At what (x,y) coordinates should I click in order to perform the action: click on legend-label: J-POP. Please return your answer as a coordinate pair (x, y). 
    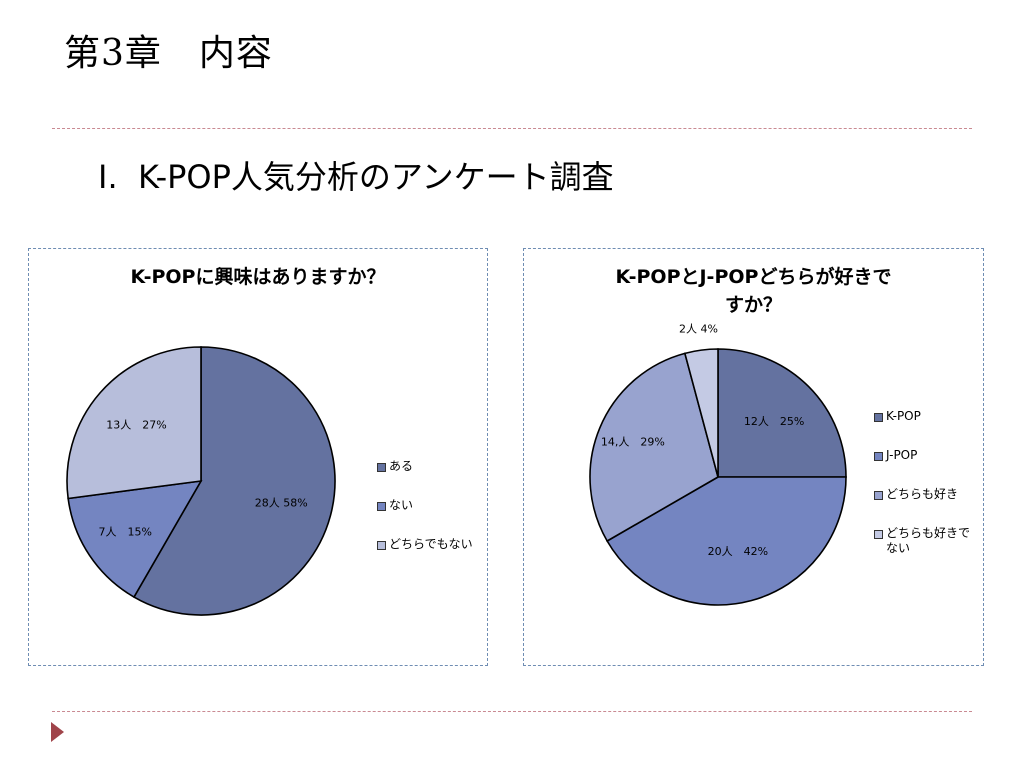
    Looking at the image, I should click on (902, 455).